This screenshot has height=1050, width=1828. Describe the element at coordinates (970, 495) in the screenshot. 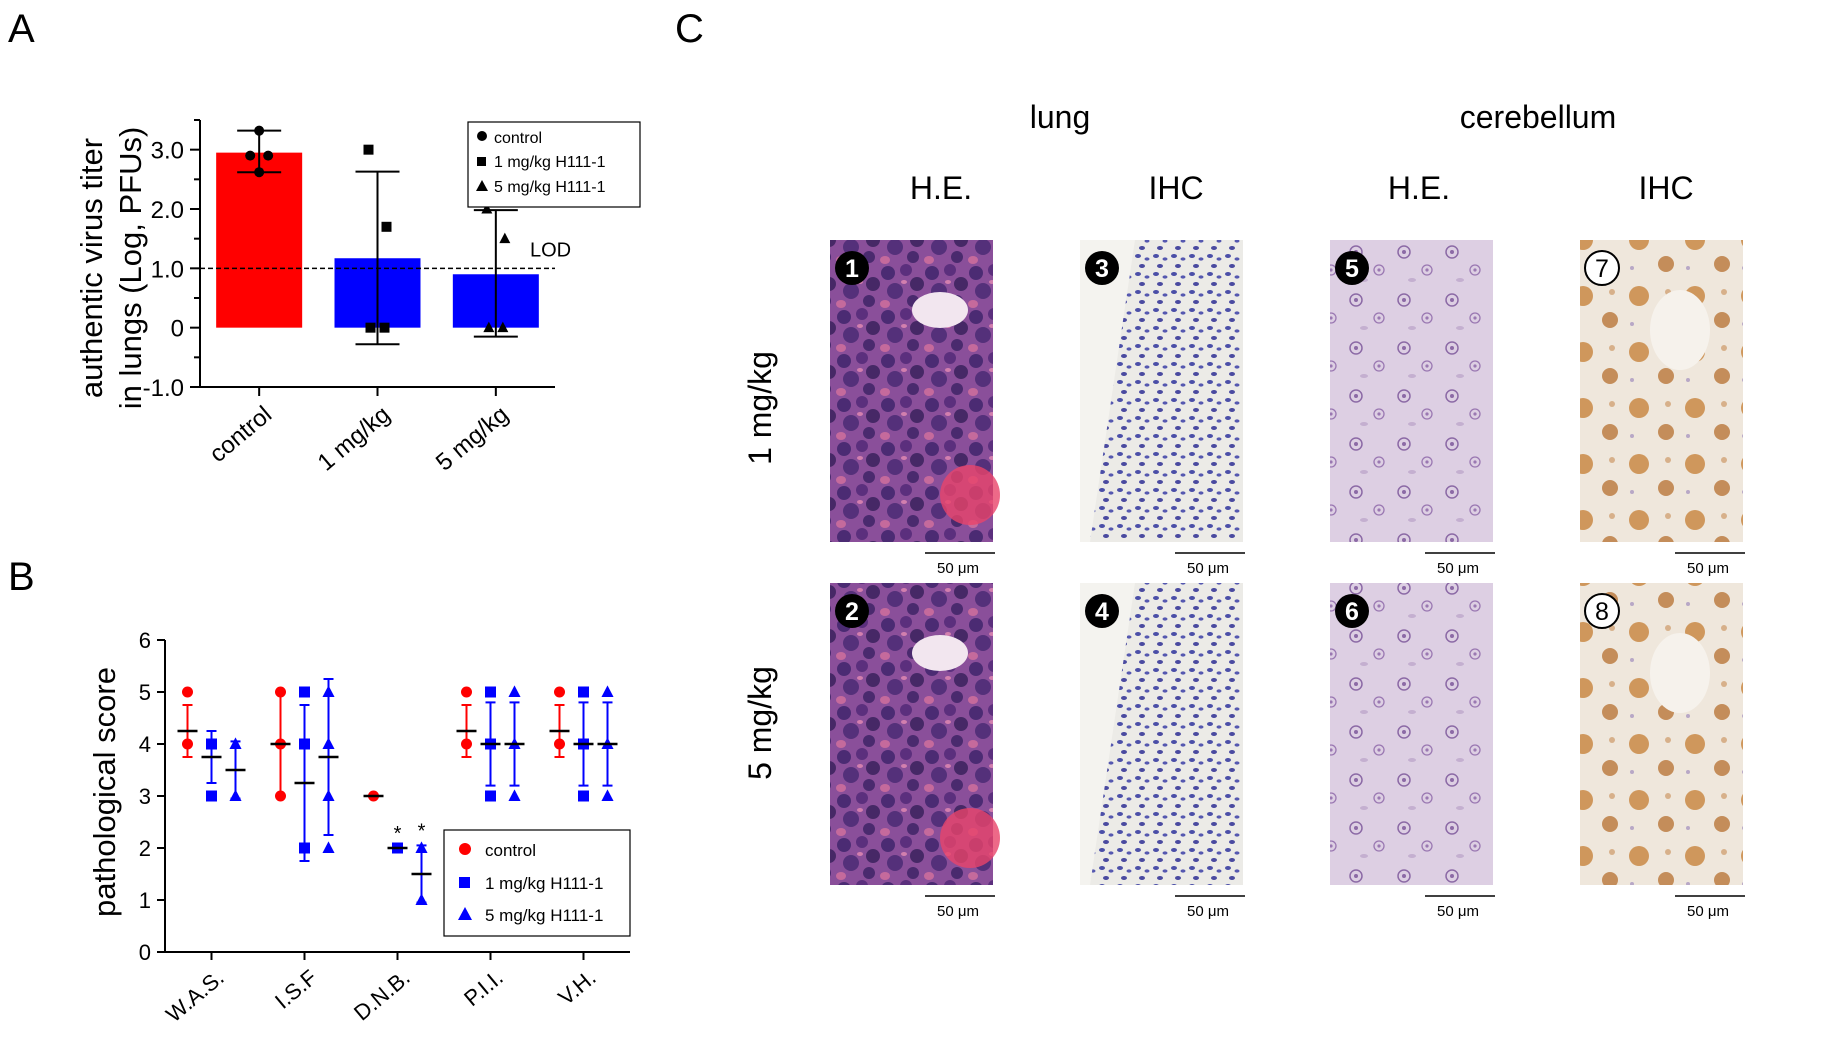

I see `erythrocyte-cluster` at that location.